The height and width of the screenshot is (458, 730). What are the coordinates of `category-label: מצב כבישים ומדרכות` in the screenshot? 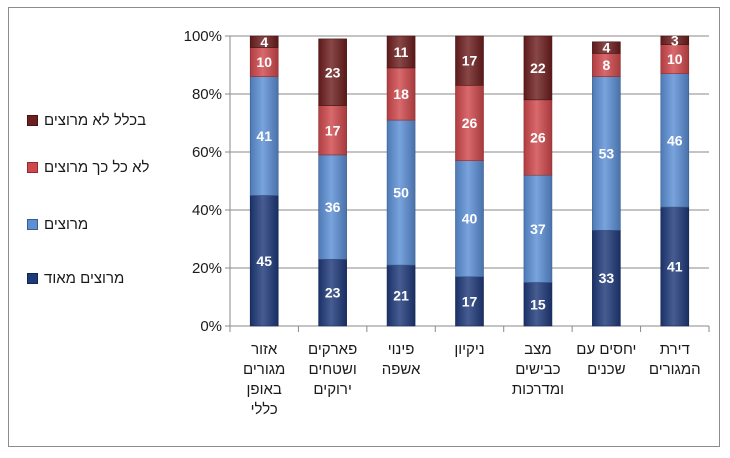 It's located at (538, 369).